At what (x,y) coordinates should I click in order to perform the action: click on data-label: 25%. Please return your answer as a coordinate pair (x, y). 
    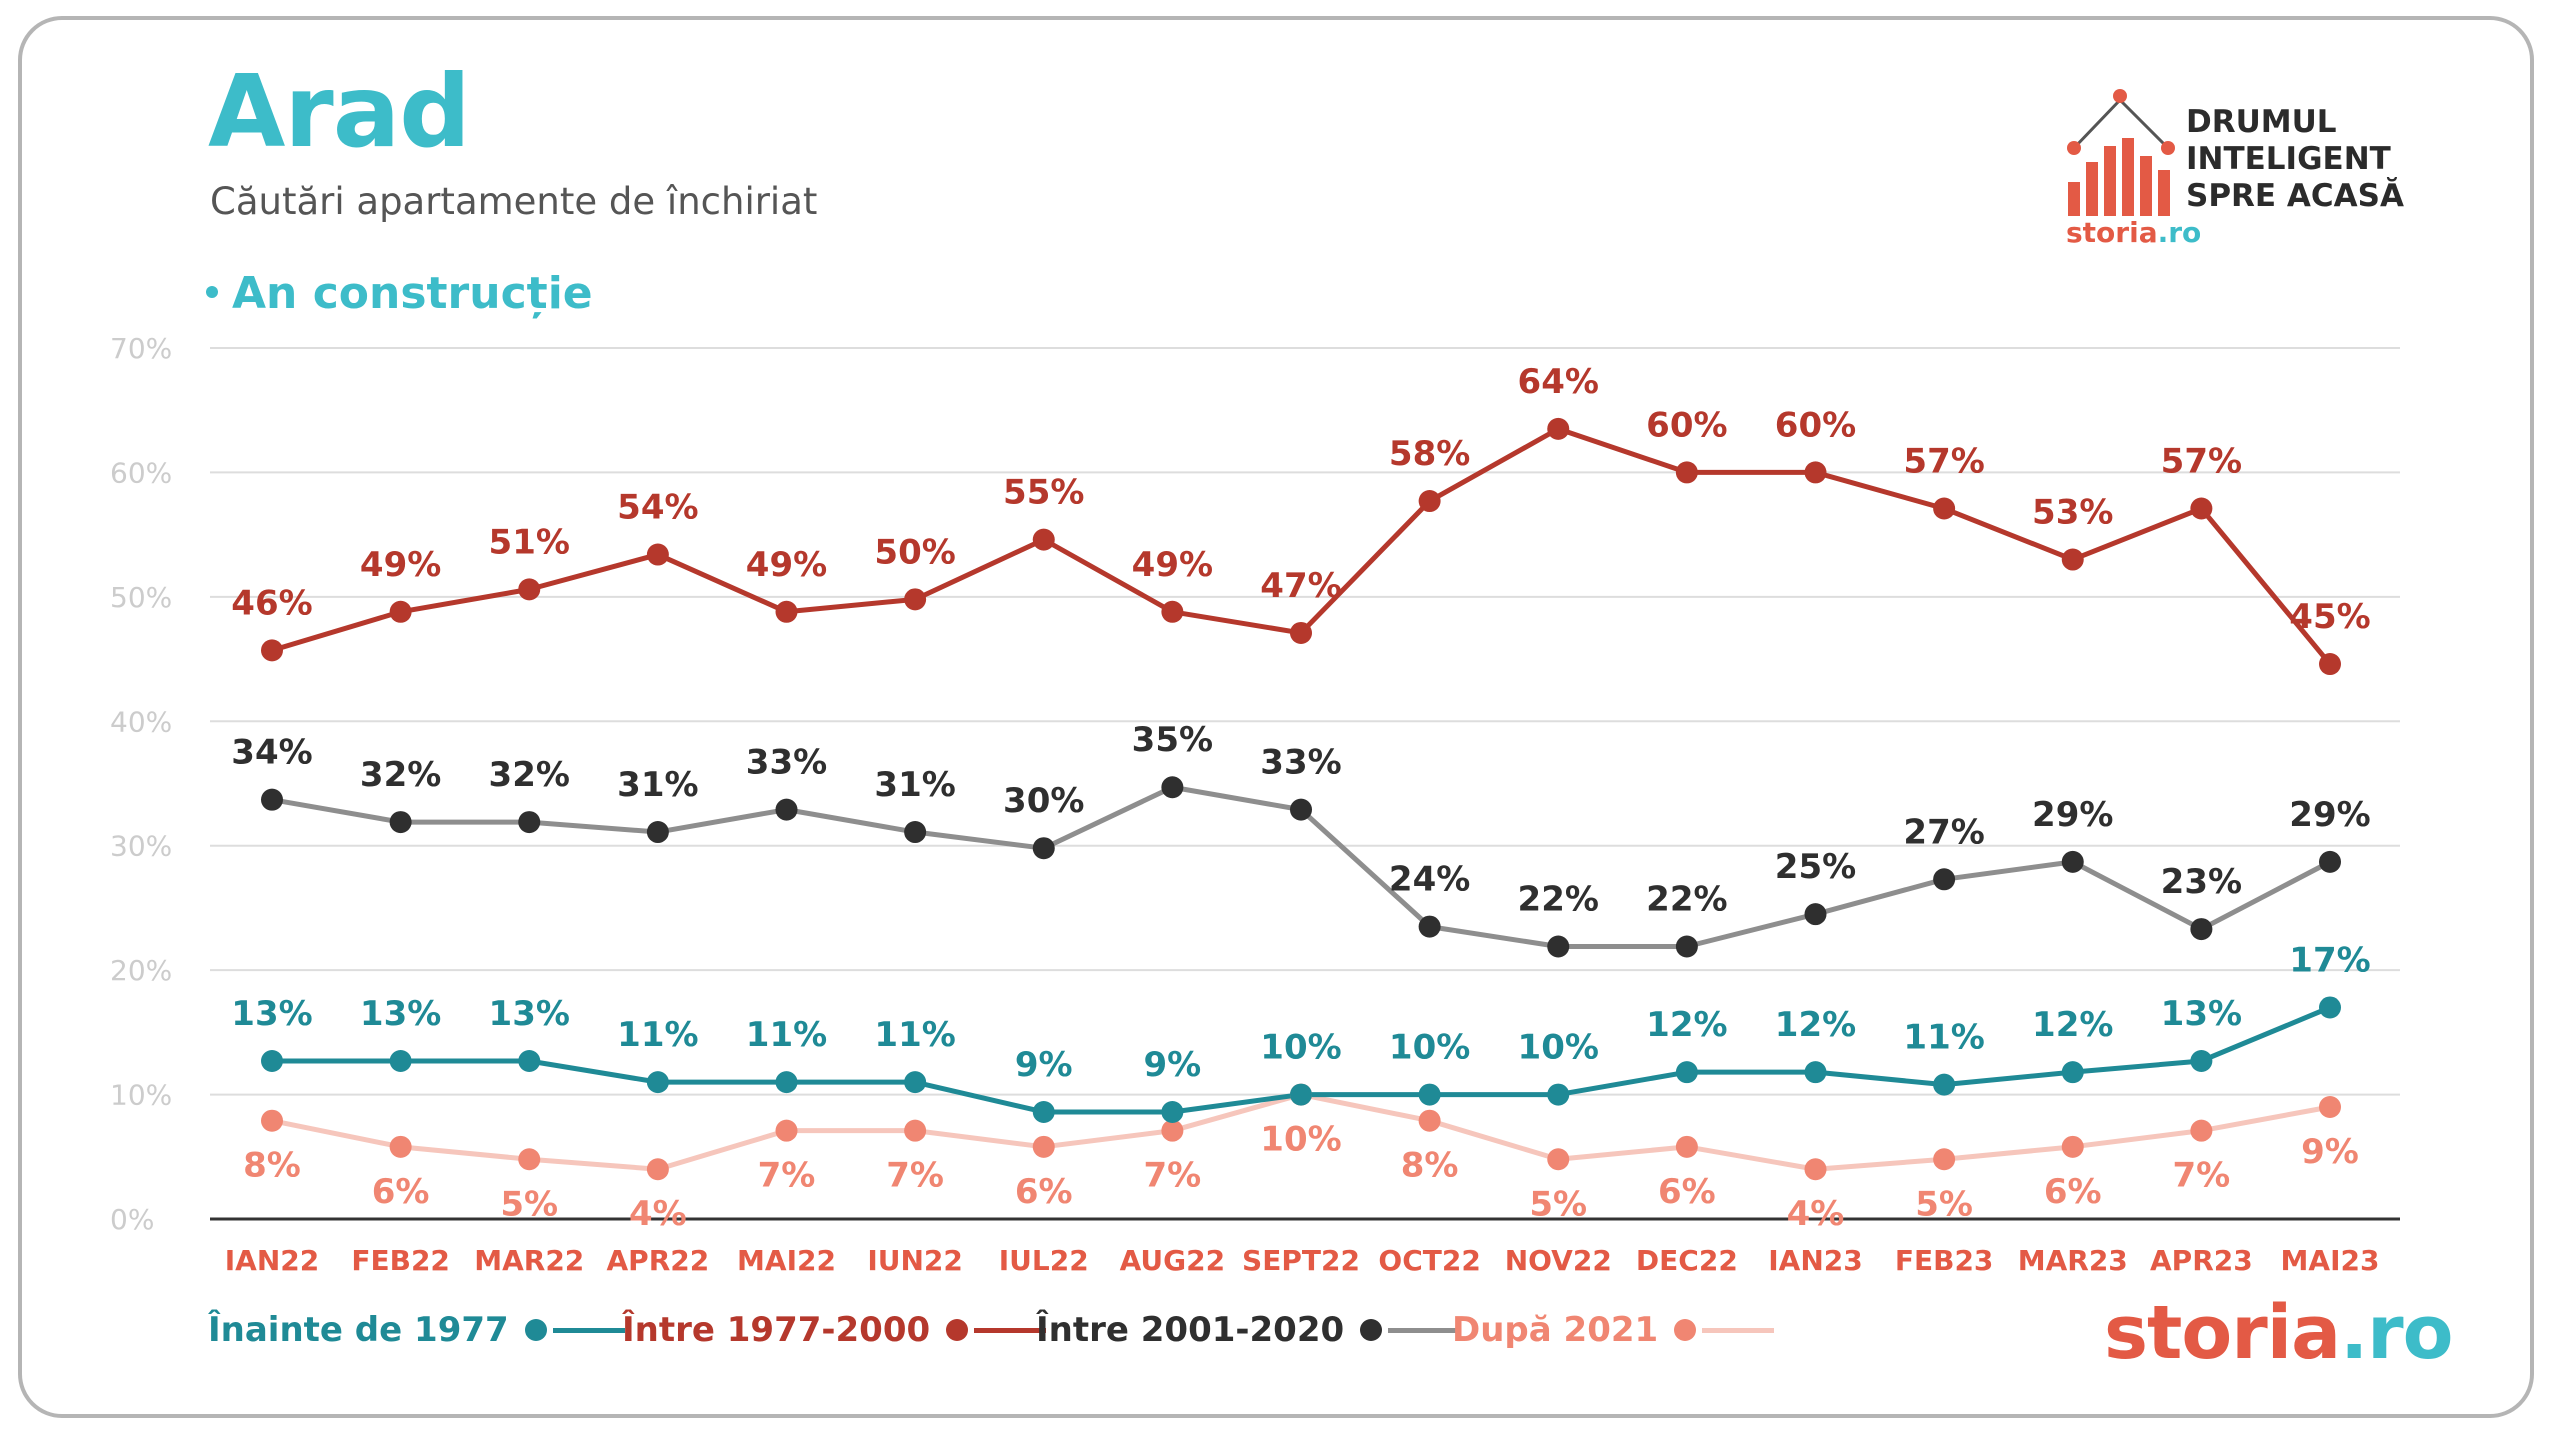
    Looking at the image, I should click on (1815, 867).